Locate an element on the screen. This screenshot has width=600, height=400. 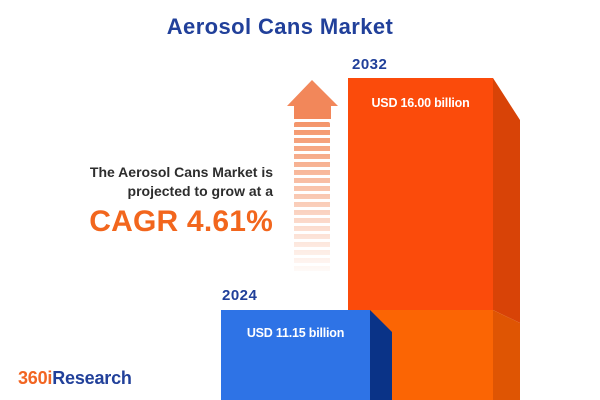
description-line2: projected to grow at a is located at coordinates (200, 191).